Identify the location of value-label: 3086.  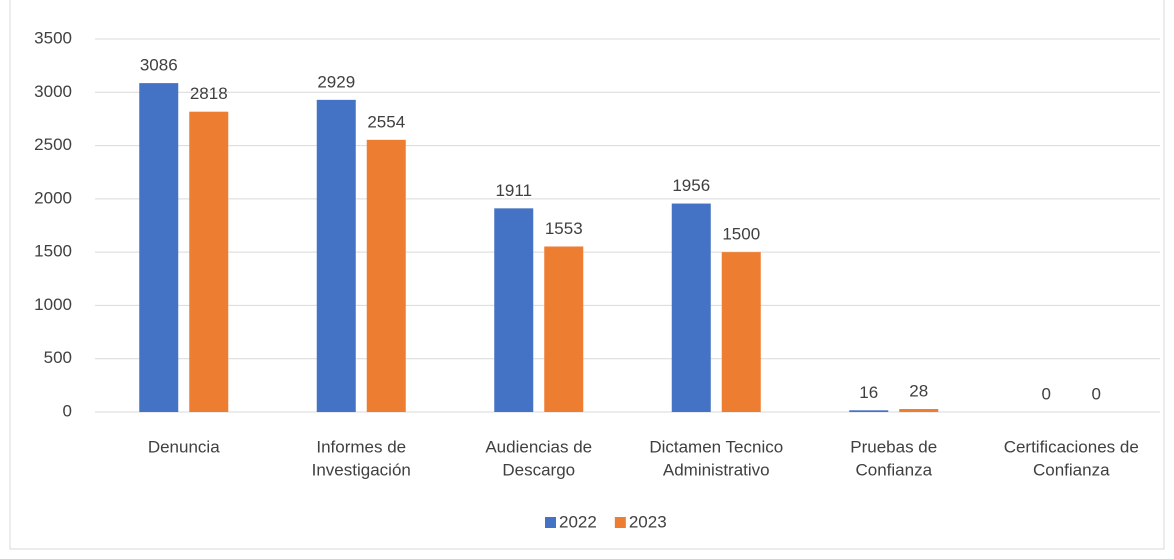
(159, 65).